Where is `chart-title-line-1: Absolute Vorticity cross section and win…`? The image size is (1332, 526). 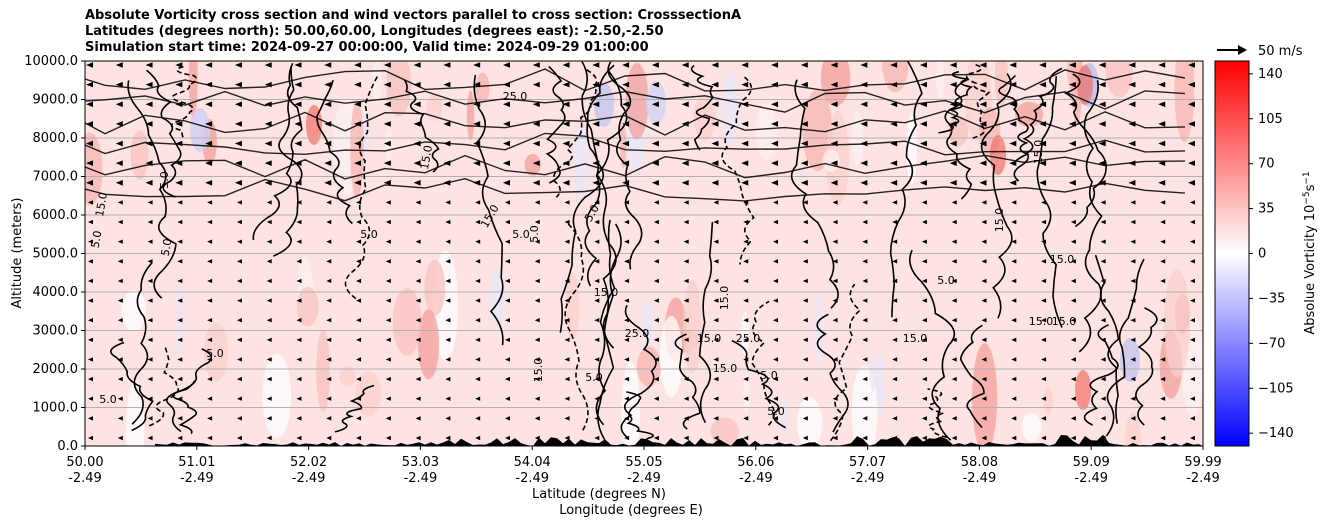
chart-title-line-1: Absolute Vorticity cross section and win… is located at coordinates (413, 15).